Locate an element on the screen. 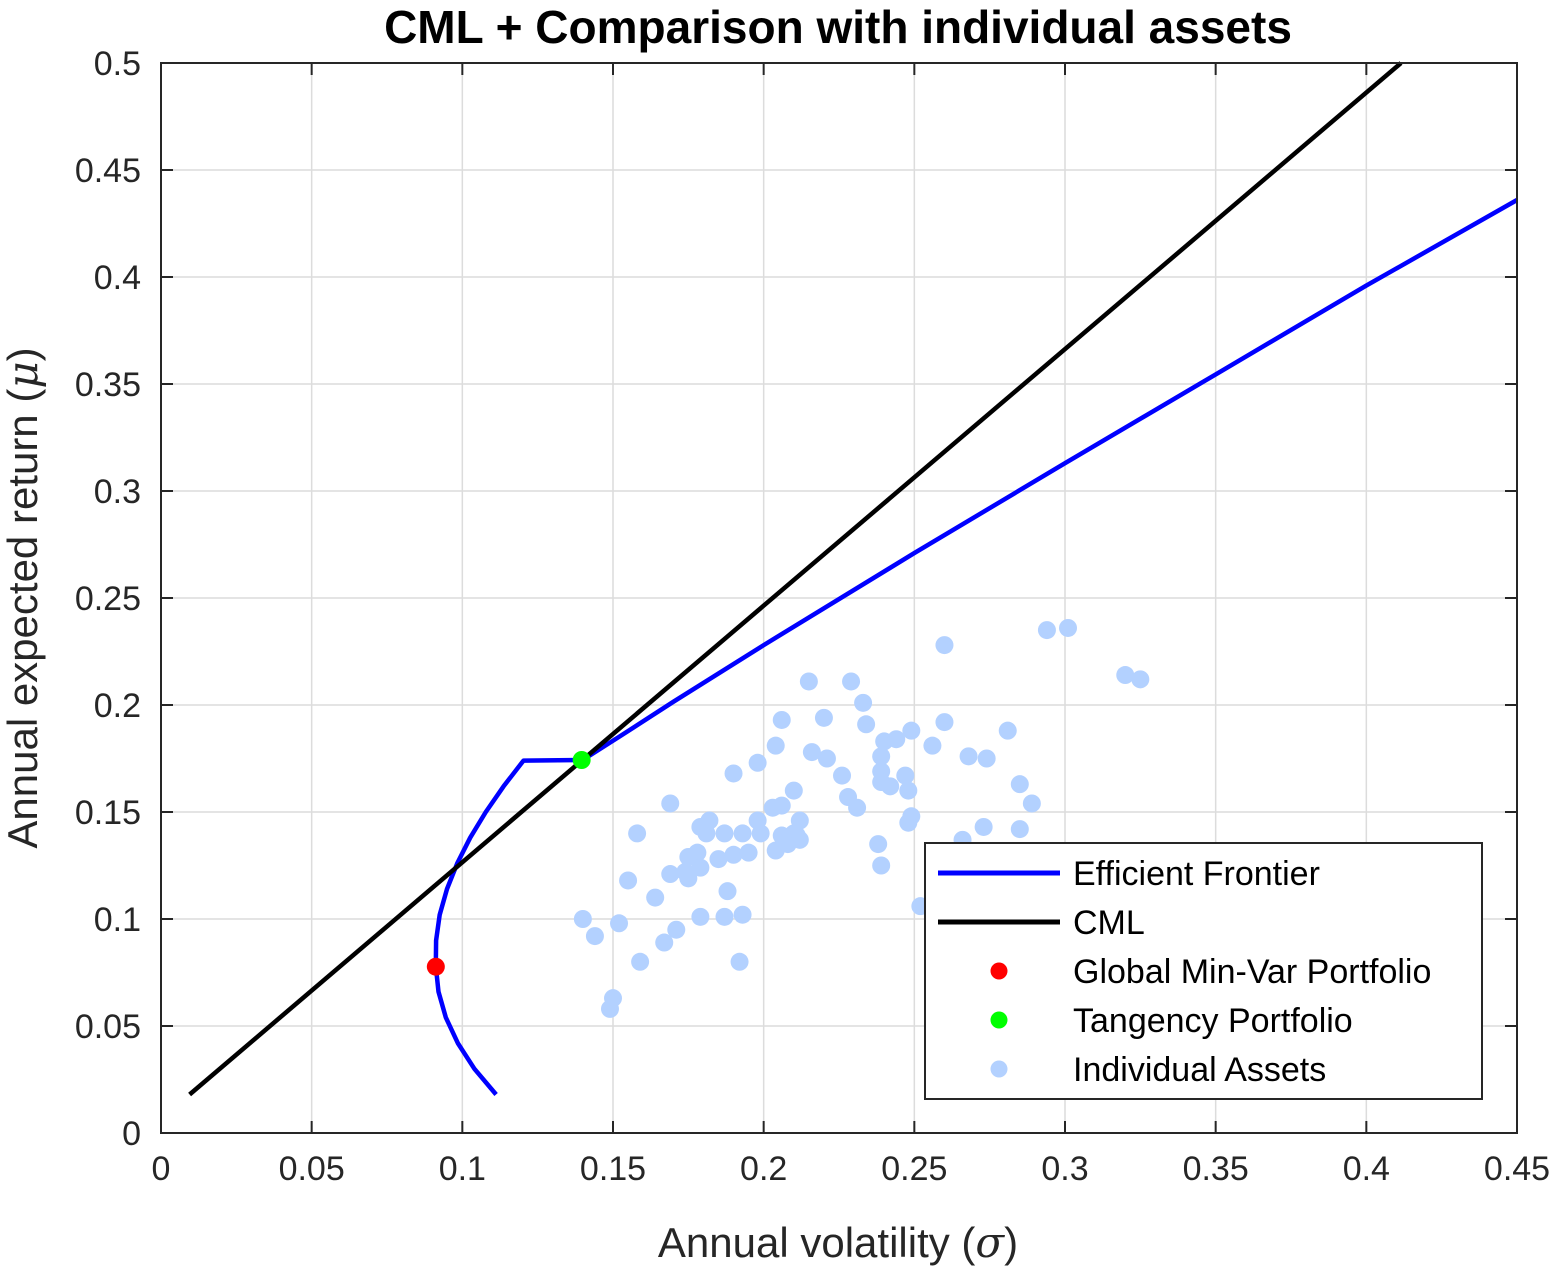 This screenshot has width=1558, height=1270. x-tick-label: 0.15 is located at coordinates (613, 1169).